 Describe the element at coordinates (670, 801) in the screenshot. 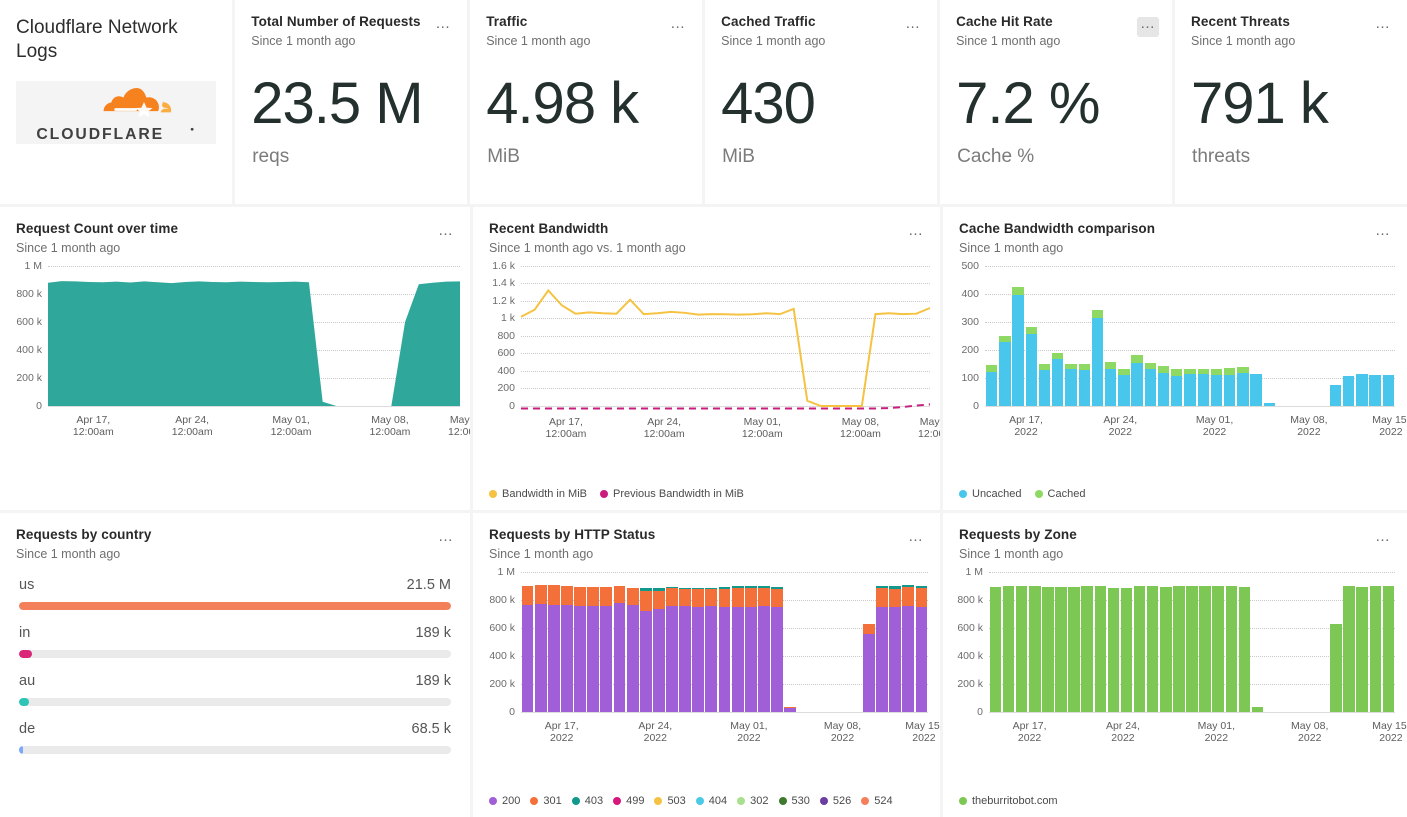

I see `legend-item: 503` at that location.